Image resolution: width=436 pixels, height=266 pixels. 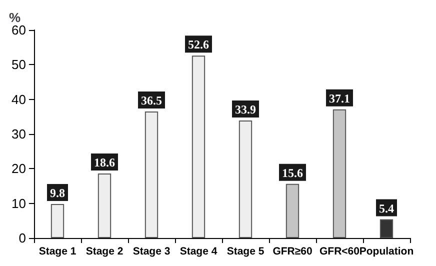 What do you see at coordinates (104, 163) in the screenshot?
I see `data-label: 18.6` at bounding box center [104, 163].